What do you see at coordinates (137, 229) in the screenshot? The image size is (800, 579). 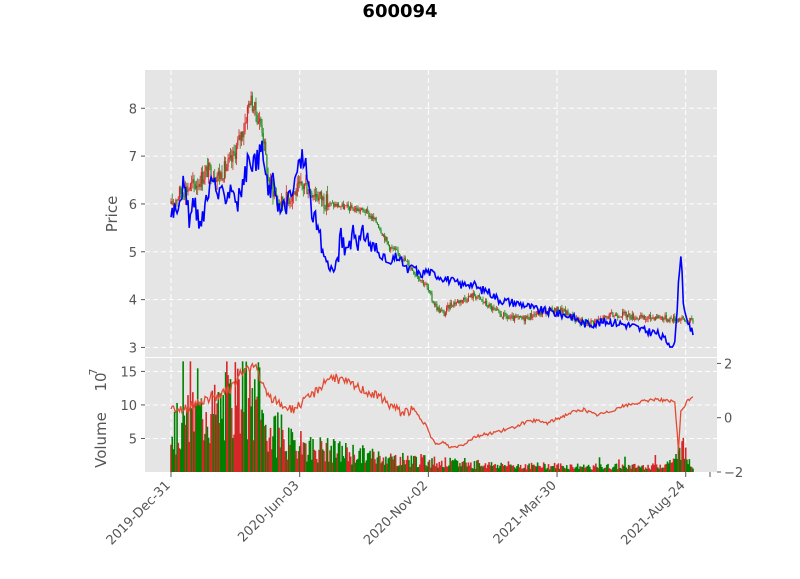 I see `price-axis: 3 4 5 6 7 8` at bounding box center [137, 229].